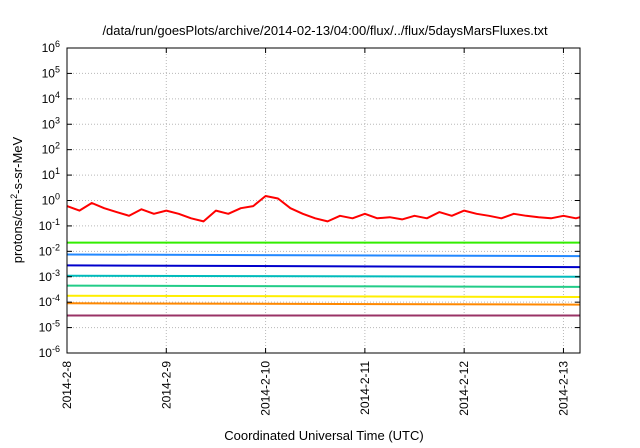 Image resolution: width=640 pixels, height=448 pixels. Describe the element at coordinates (17, 231) in the screenshot. I see `y-axis-label-base: protons/cm` at that location.